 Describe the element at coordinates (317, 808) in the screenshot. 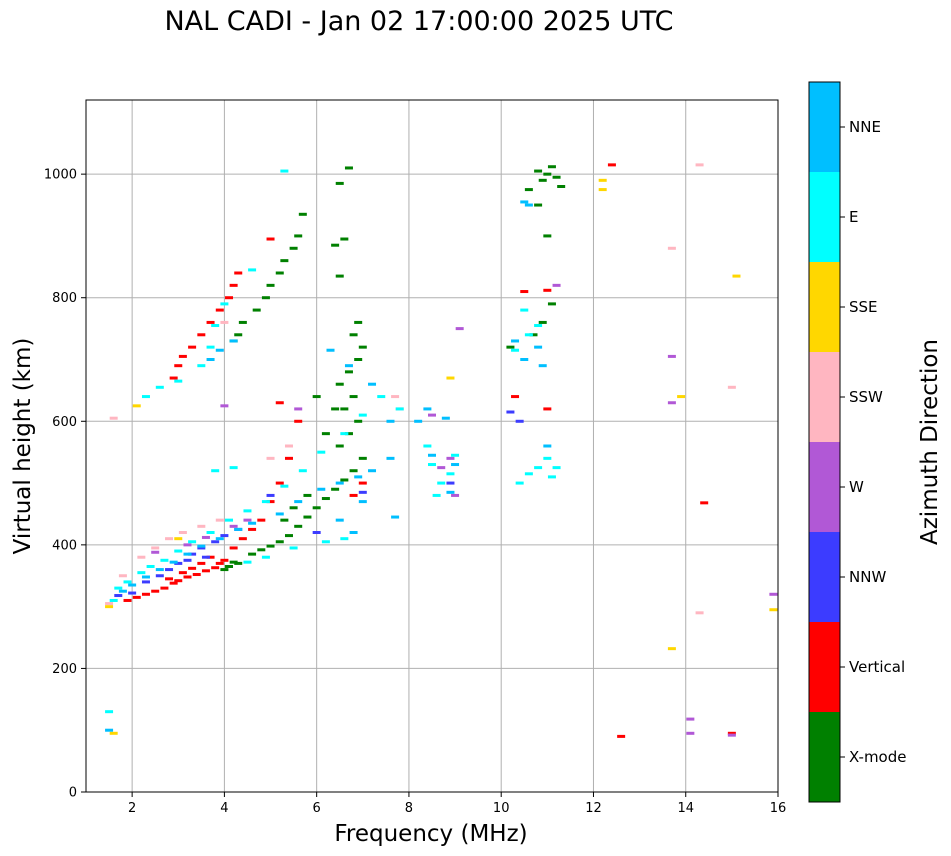

I see `x-tick-label: 6` at that location.